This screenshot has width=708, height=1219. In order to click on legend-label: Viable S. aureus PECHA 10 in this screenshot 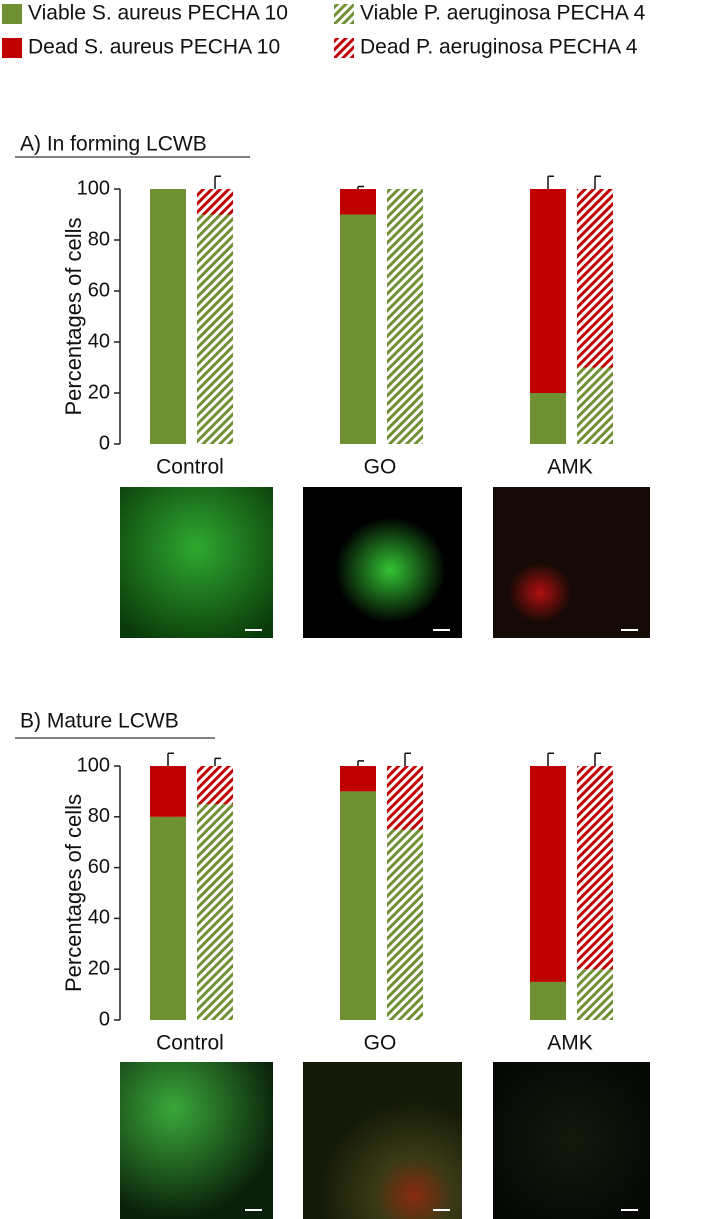, I will do `click(158, 13)`.